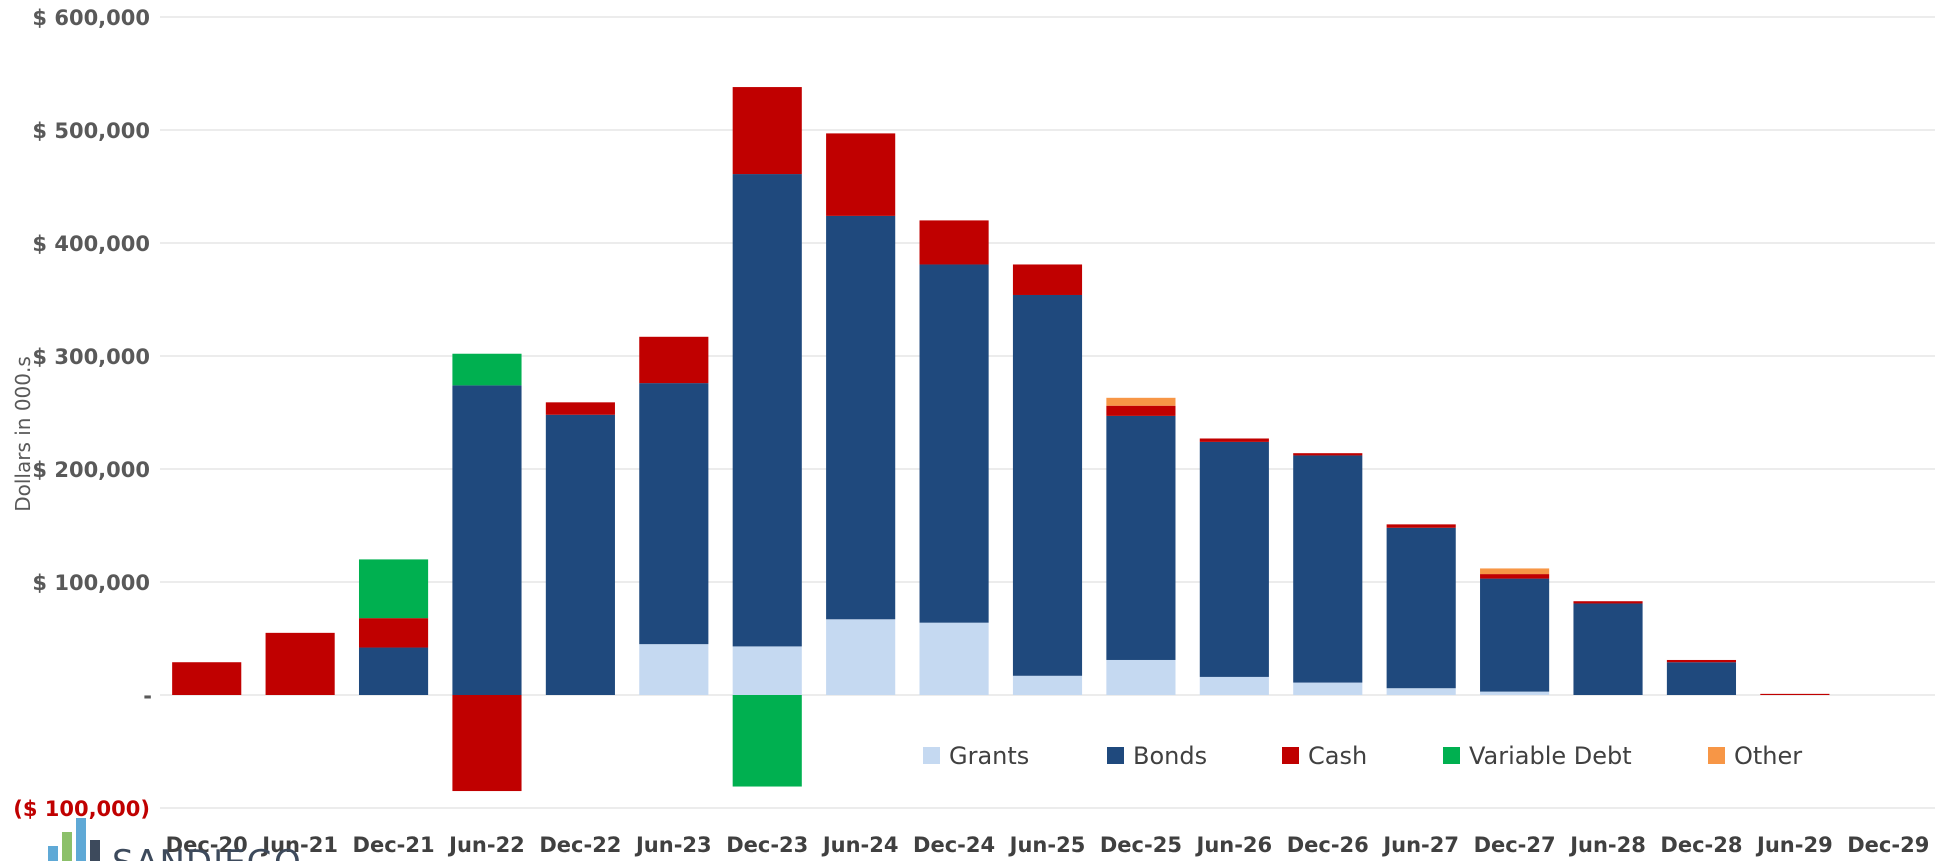  I want to click on logo-mark-icon, so click(74, 839).